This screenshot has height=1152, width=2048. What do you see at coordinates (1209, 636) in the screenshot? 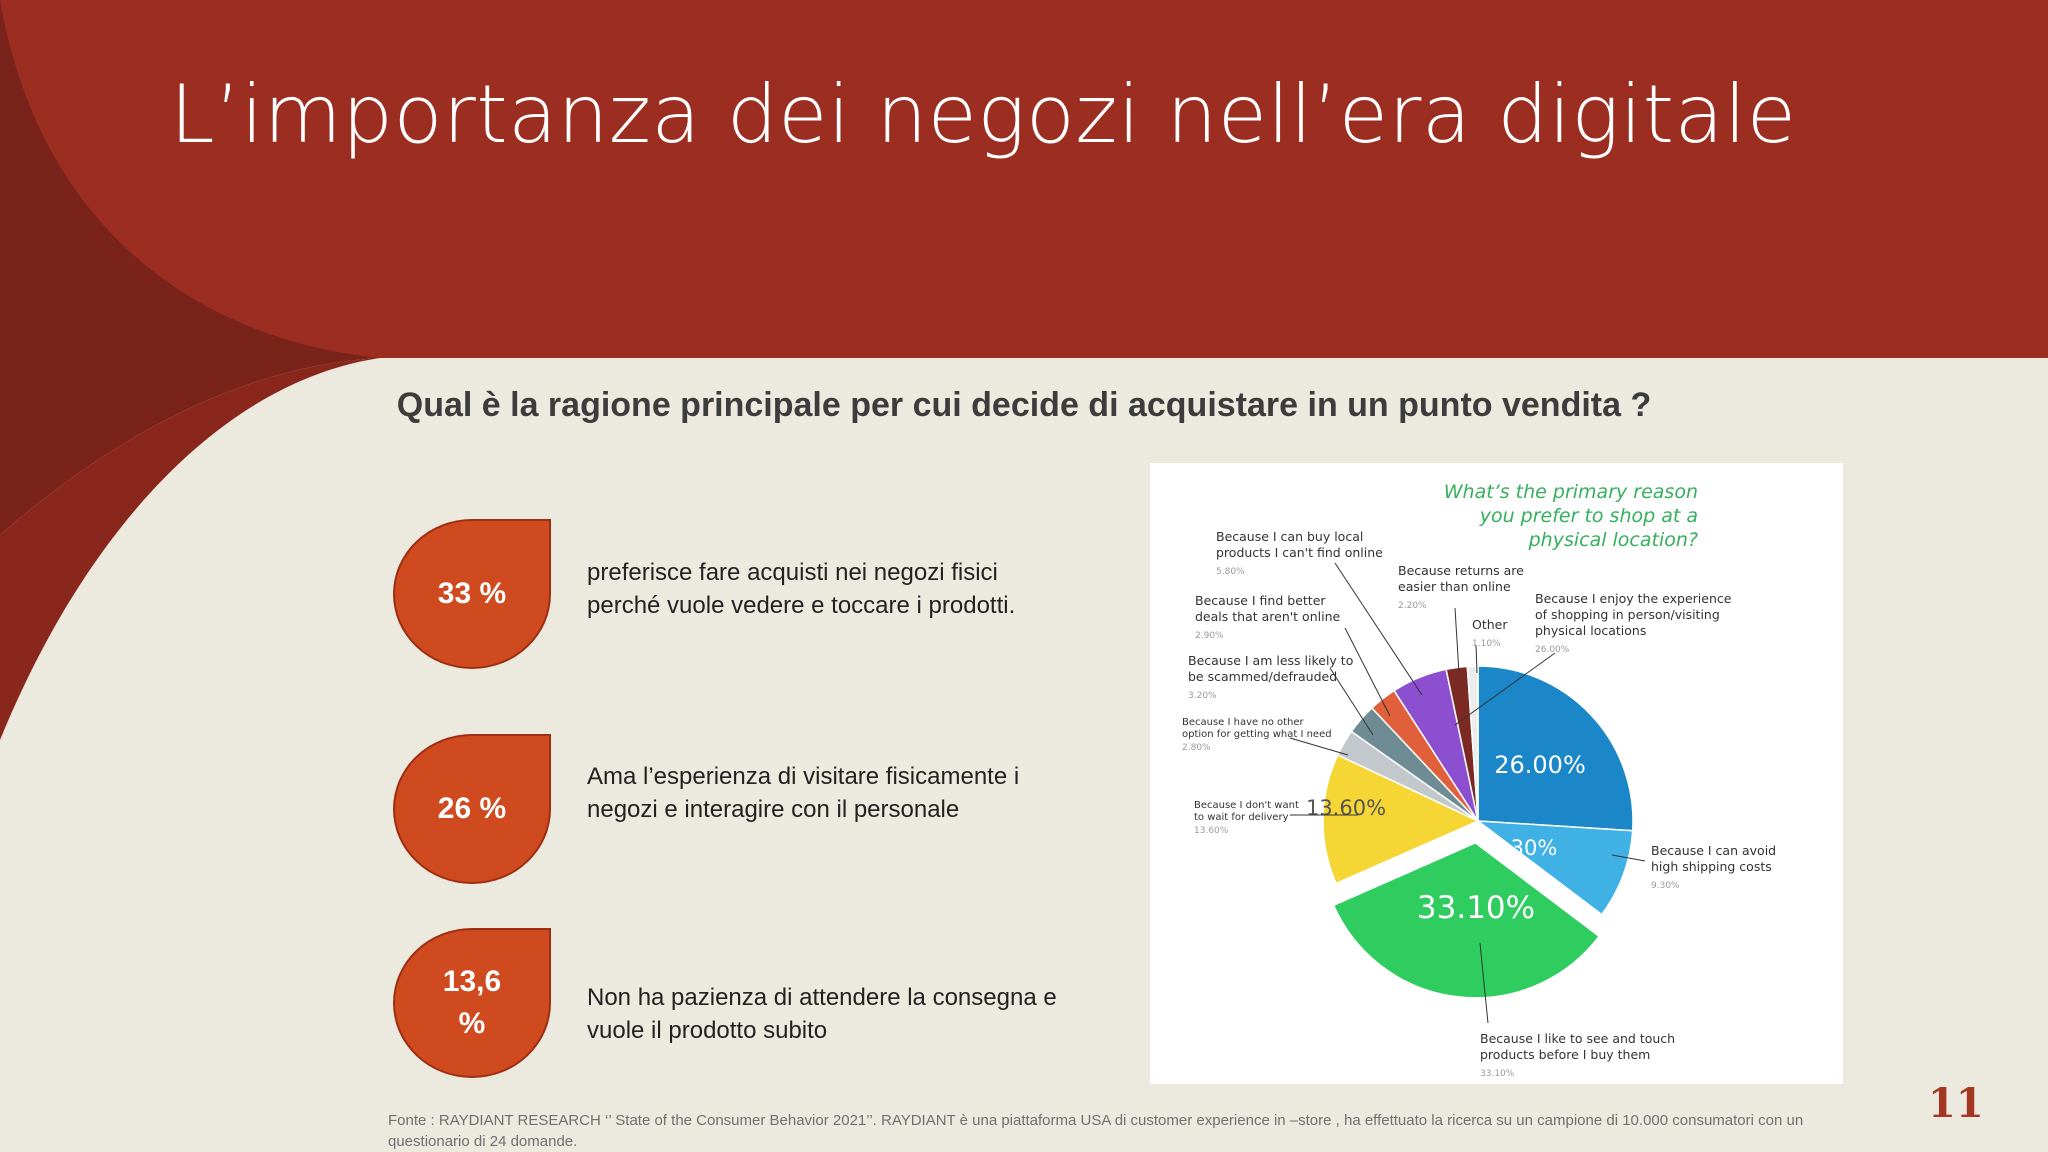
I see `callout-percent: 2.90%` at bounding box center [1209, 636].